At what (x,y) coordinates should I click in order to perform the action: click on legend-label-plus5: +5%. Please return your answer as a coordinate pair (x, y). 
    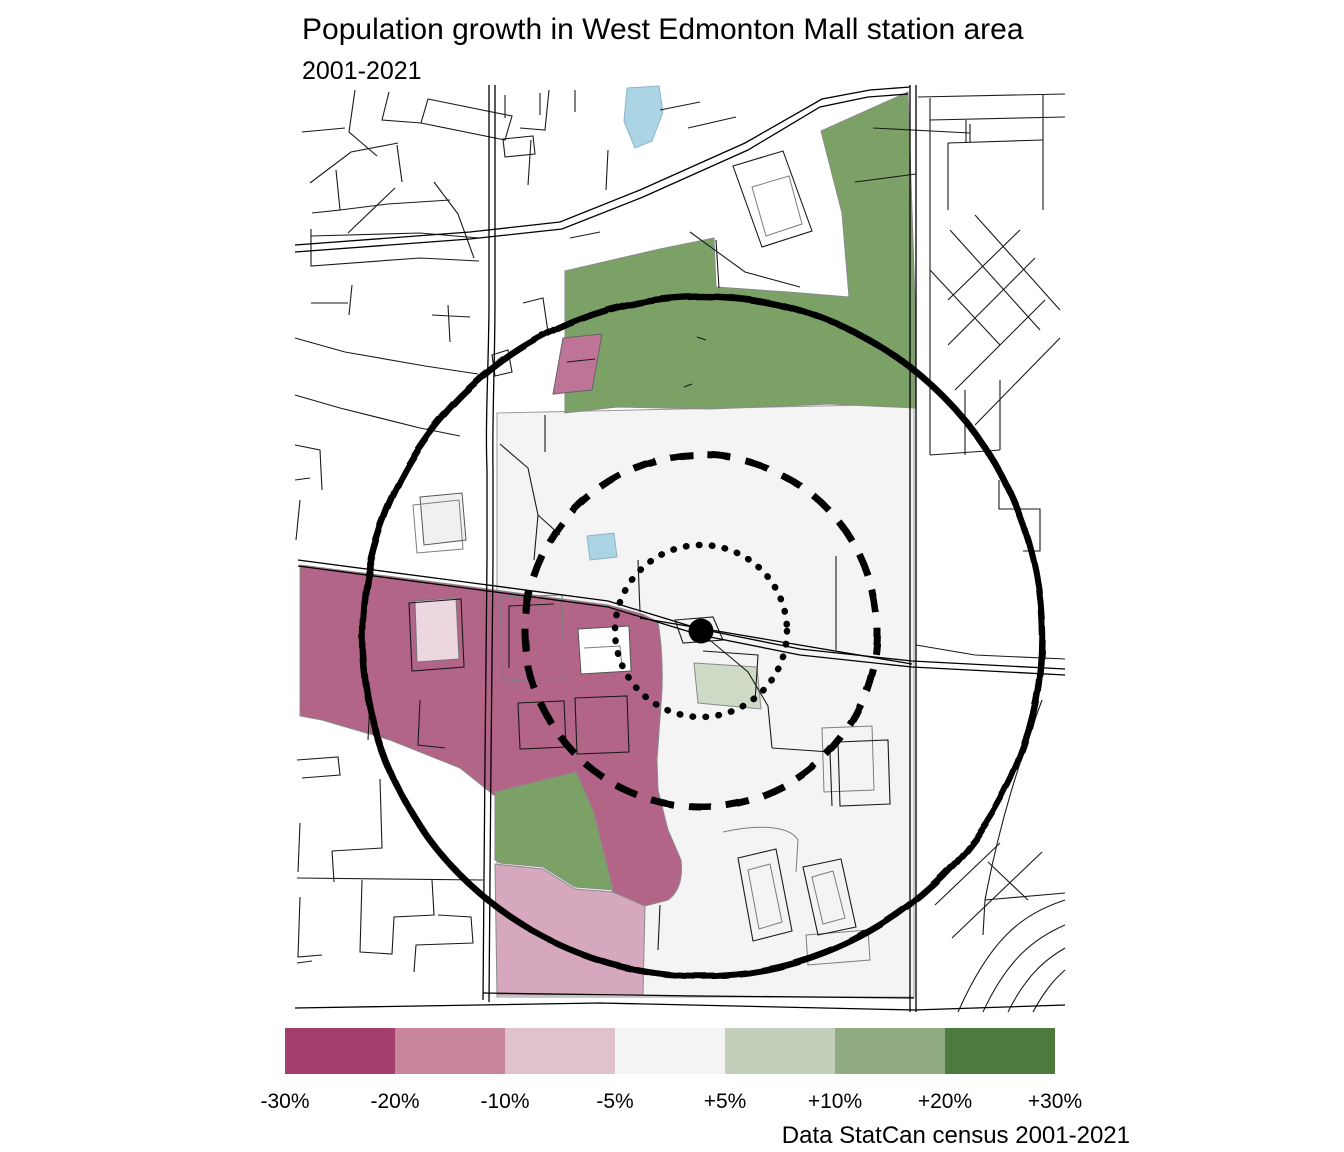
    Looking at the image, I should click on (725, 1101).